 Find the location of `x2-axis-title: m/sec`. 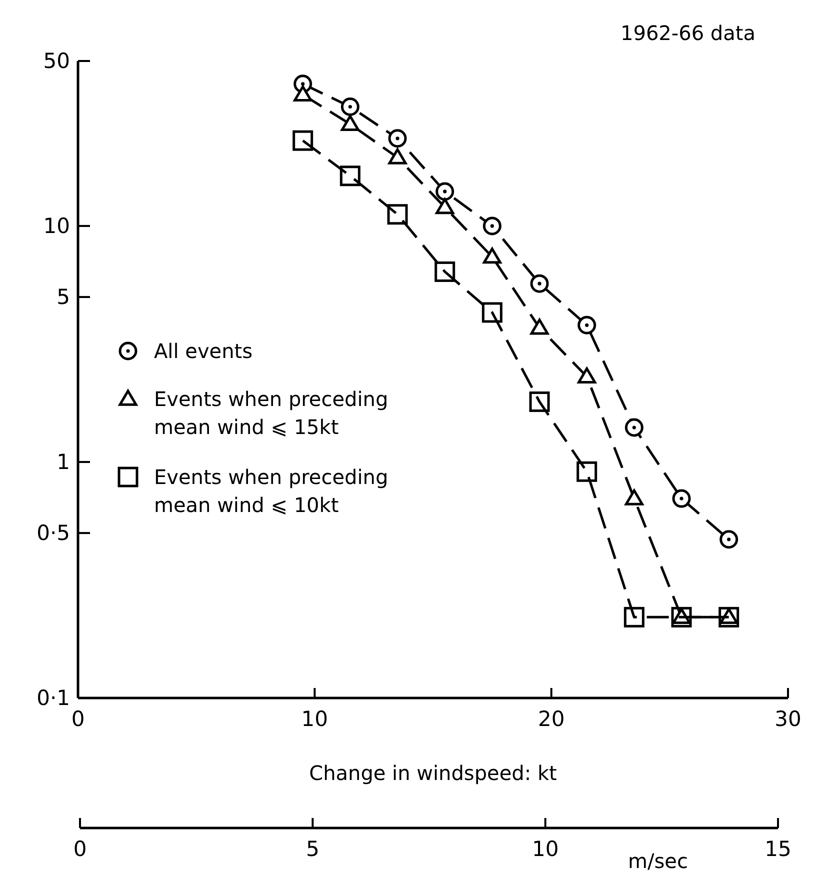

x2-axis-title: m/sec is located at coordinates (658, 861).